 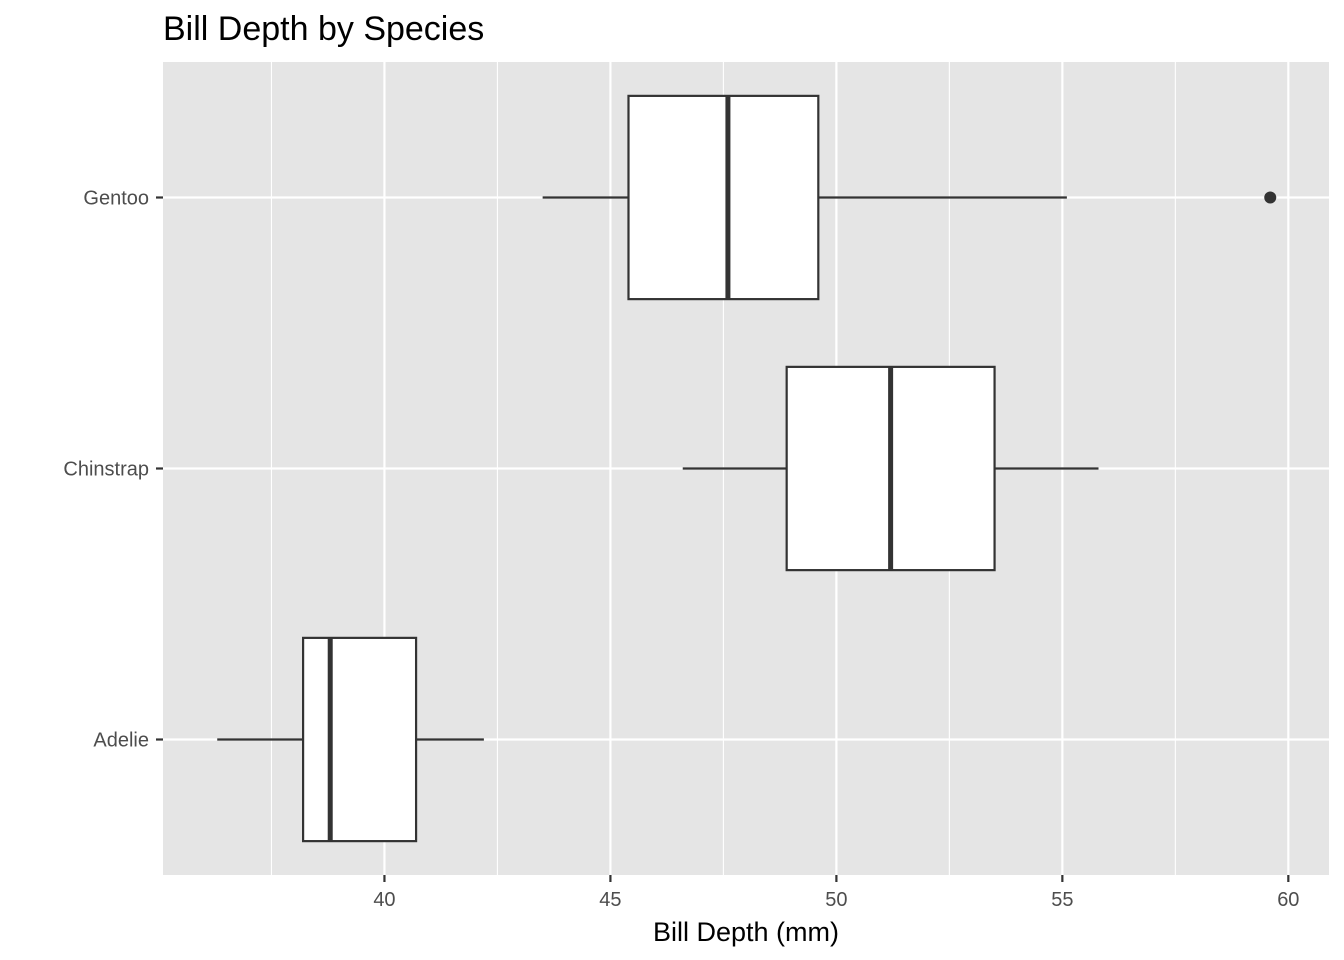 I want to click on x-tick-label: 50, so click(x=836, y=900).